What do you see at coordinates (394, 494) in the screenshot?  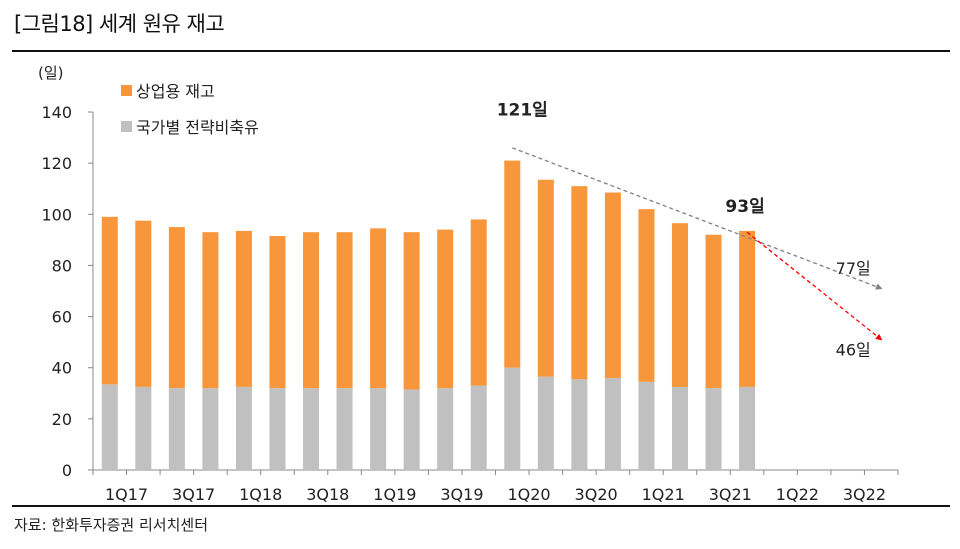 I see `x-tick-label: 1Q19` at bounding box center [394, 494].